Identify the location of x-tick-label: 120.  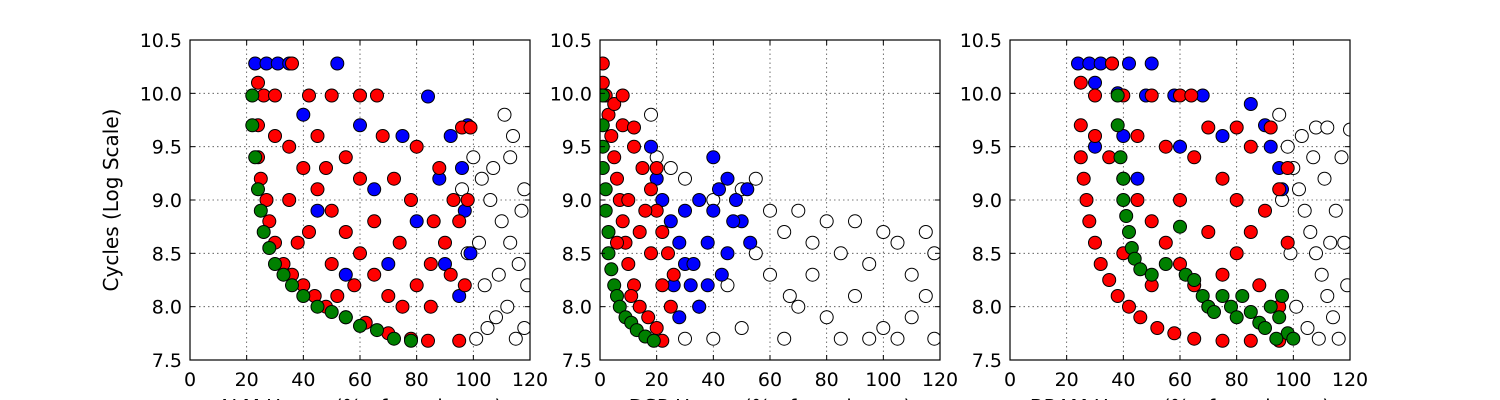
(530, 380).